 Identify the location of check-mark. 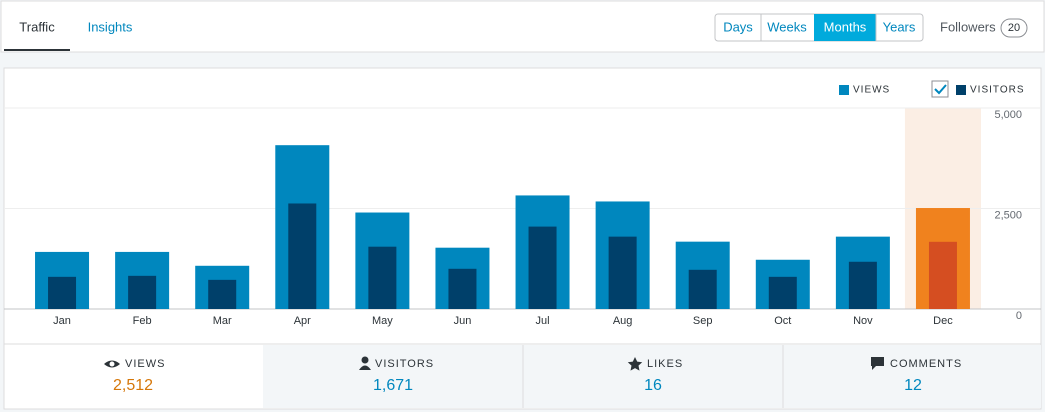
(940, 89).